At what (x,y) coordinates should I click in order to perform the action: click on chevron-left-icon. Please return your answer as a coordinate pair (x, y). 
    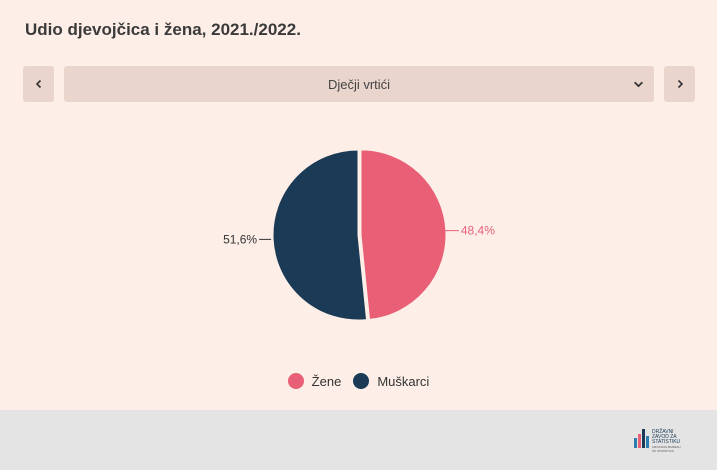
    Looking at the image, I should click on (38, 84).